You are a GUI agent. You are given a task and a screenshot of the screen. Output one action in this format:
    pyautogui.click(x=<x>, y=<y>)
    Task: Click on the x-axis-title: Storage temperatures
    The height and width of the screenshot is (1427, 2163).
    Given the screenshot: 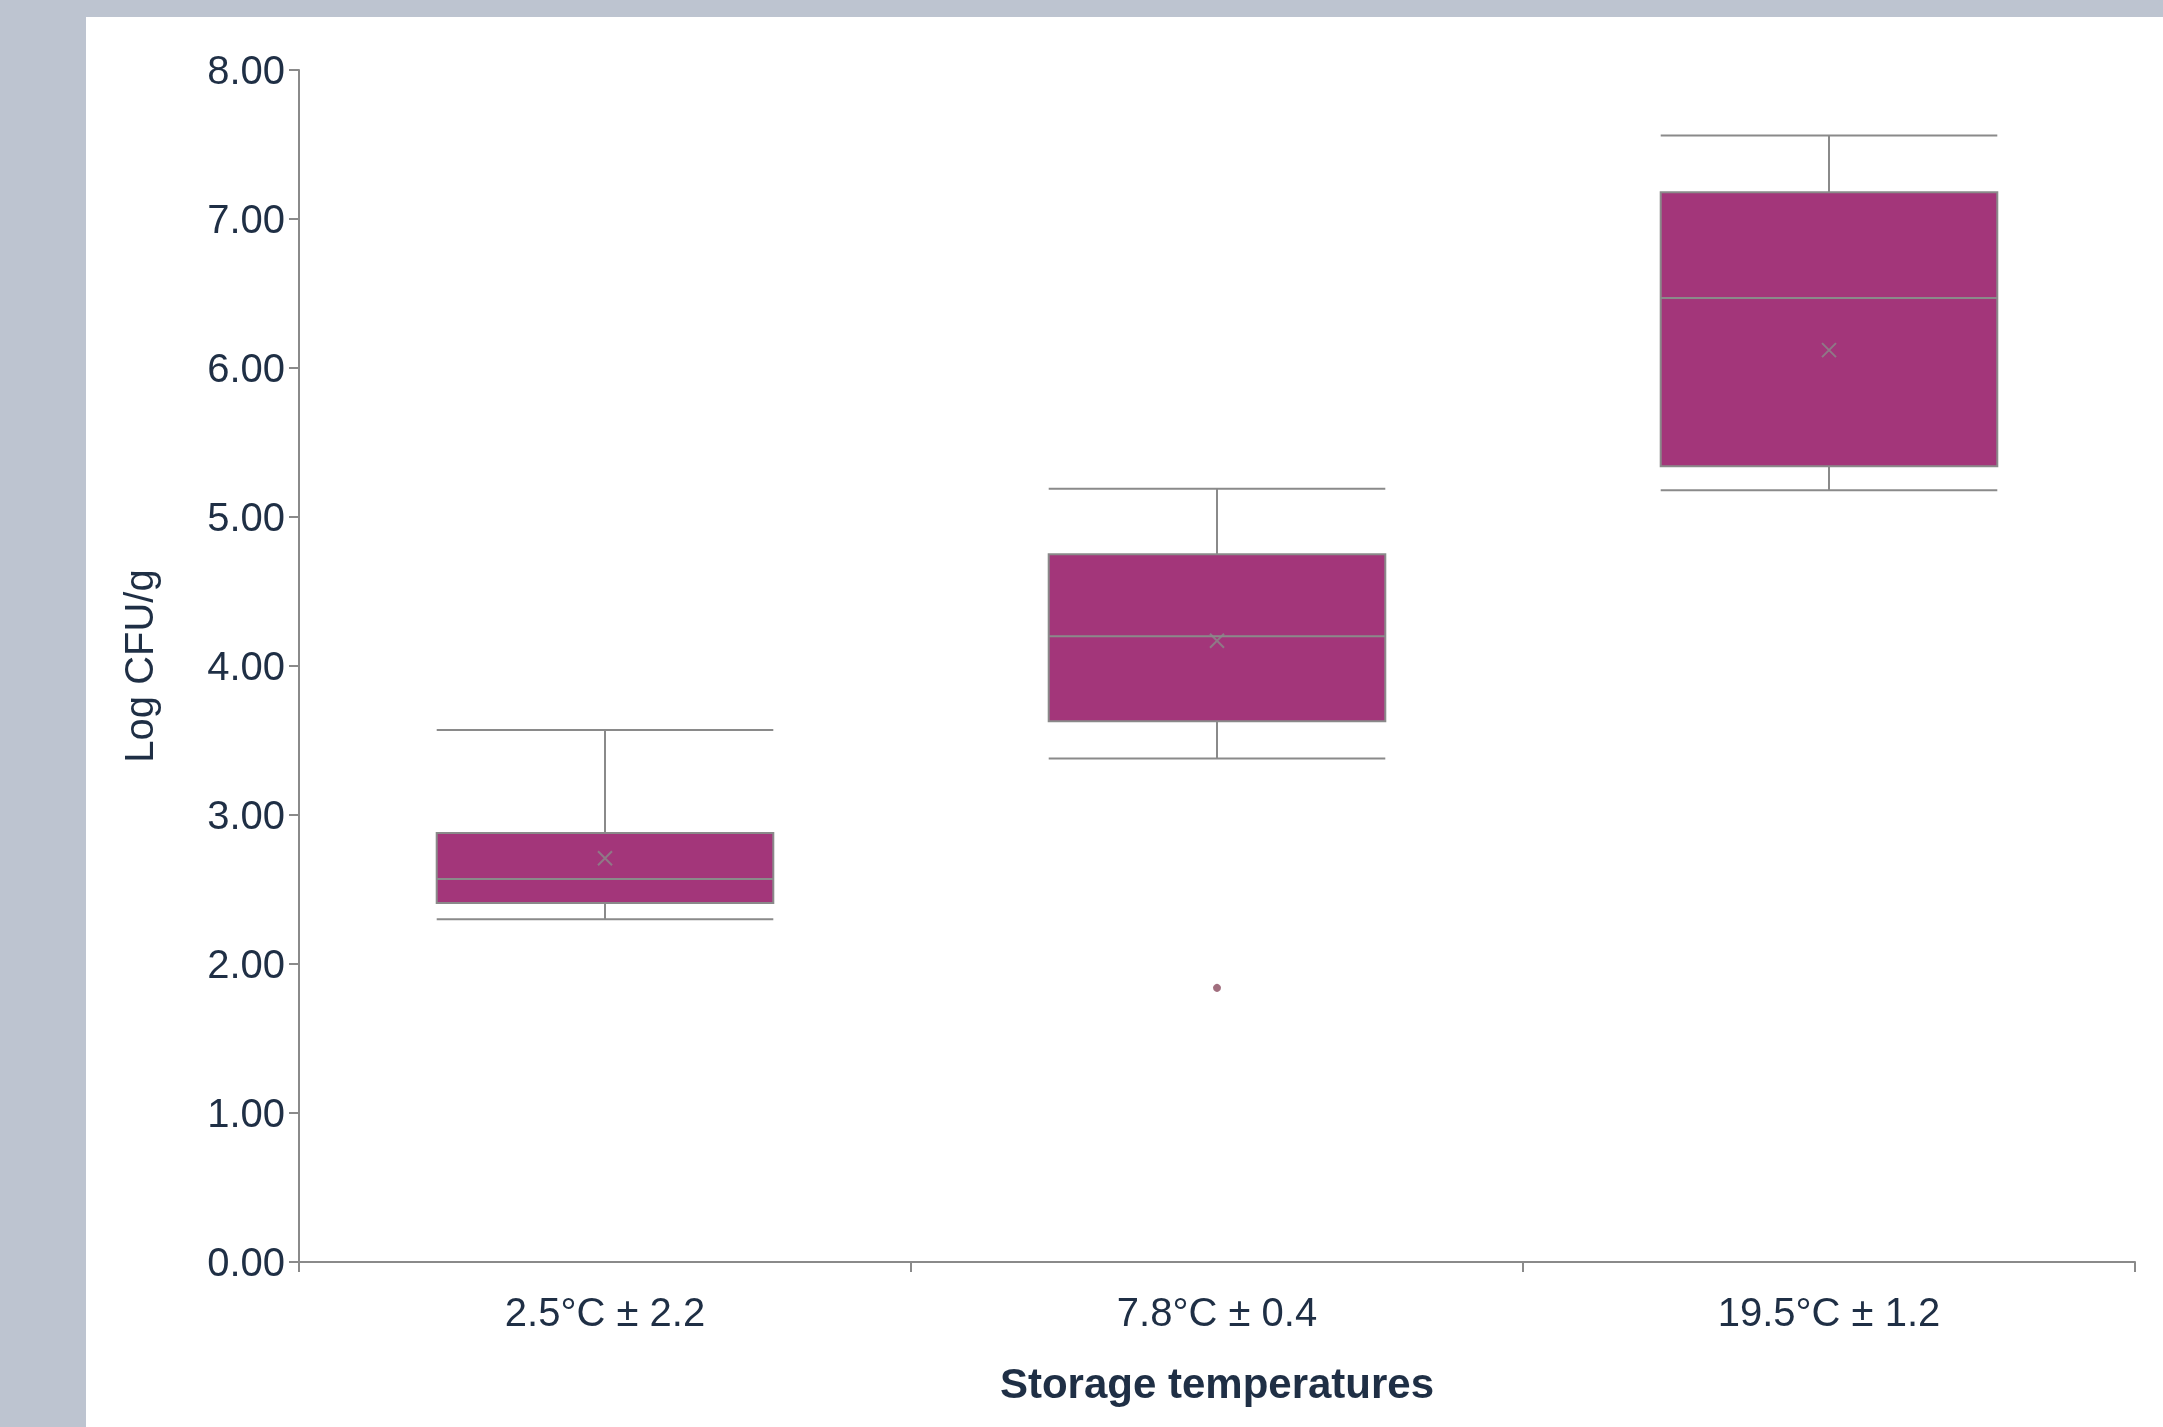 What is the action you would take?
    pyautogui.click(x=1217, y=1383)
    